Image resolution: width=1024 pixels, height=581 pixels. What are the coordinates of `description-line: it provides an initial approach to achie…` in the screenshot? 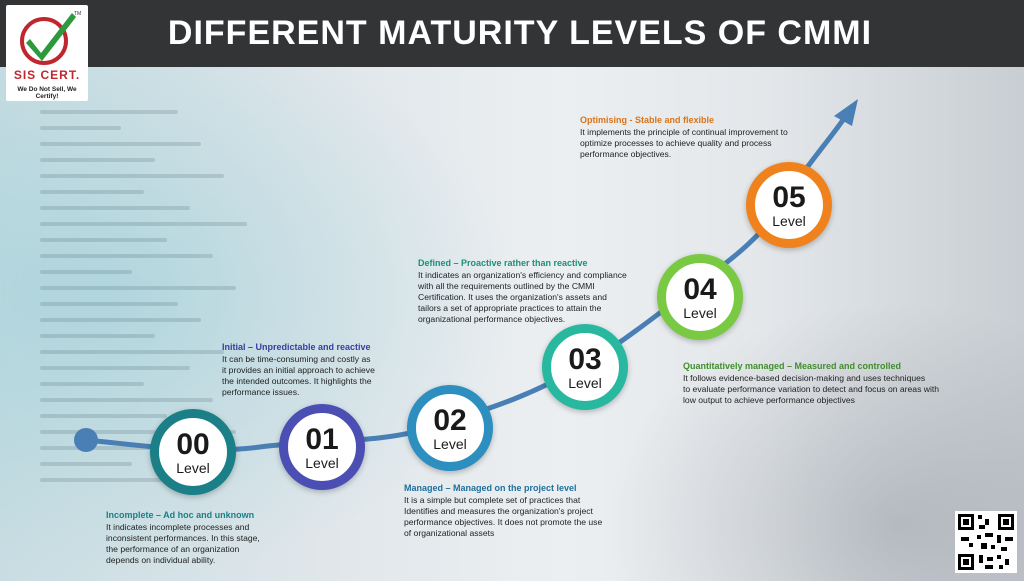 It's located at (298, 370).